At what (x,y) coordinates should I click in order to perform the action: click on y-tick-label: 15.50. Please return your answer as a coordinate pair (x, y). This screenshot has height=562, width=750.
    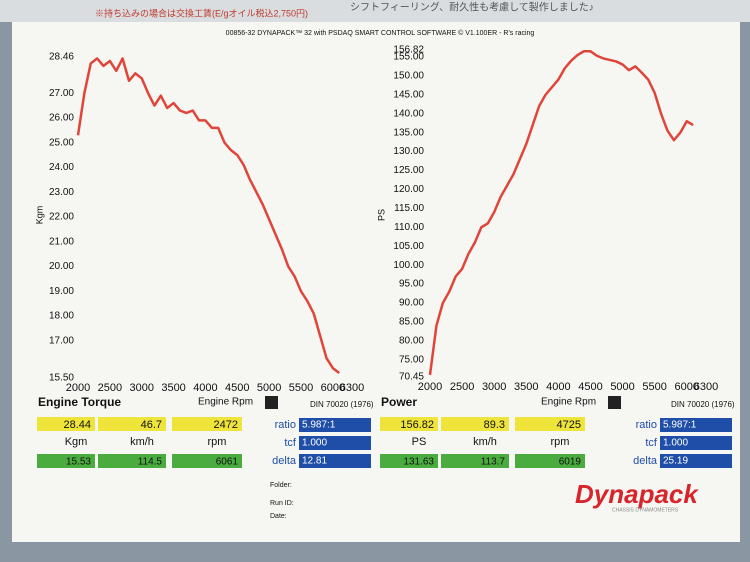
    Looking at the image, I should click on (61, 378).